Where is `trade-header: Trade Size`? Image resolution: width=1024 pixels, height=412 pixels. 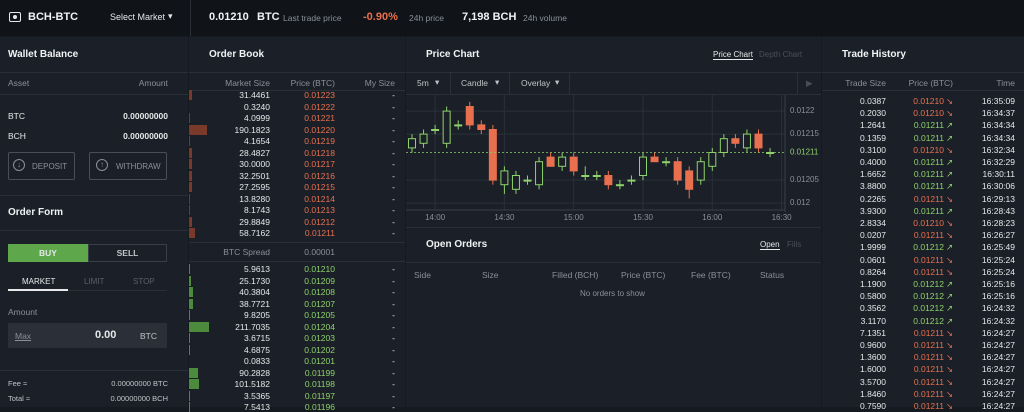
trade-header: Trade Size is located at coordinates (865, 83).